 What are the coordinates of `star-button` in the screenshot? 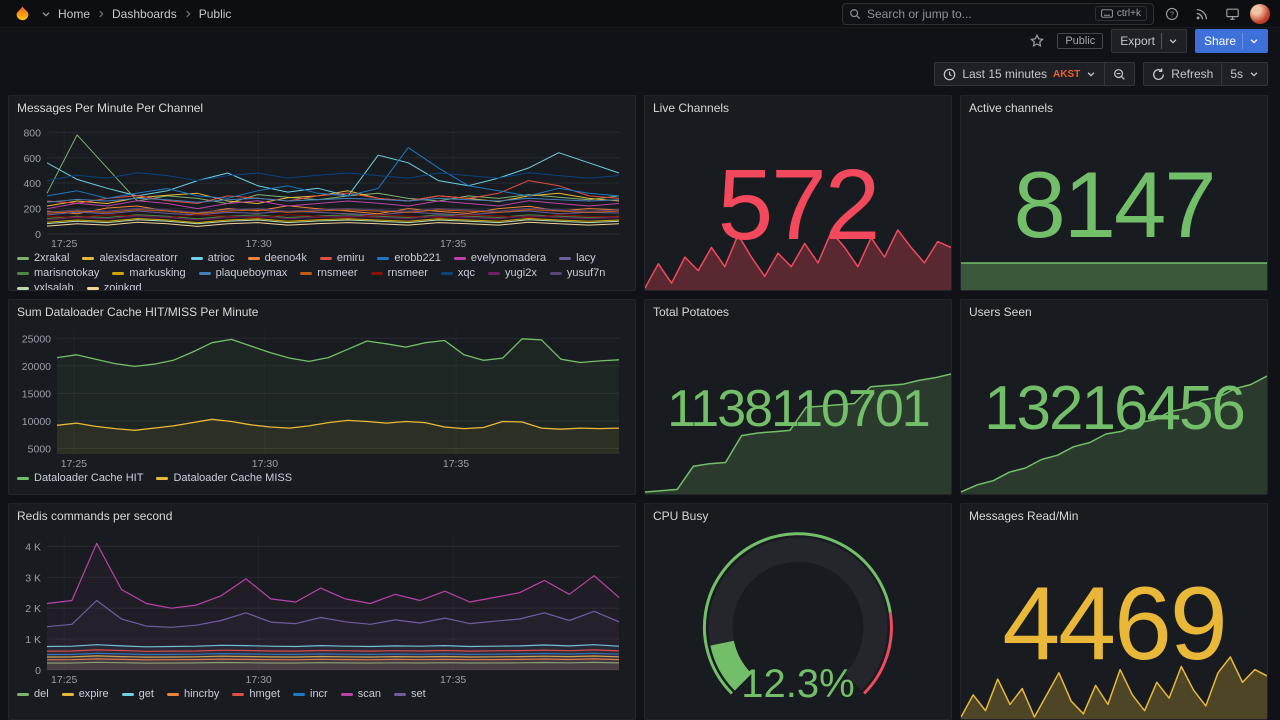 It's located at (1037, 41).